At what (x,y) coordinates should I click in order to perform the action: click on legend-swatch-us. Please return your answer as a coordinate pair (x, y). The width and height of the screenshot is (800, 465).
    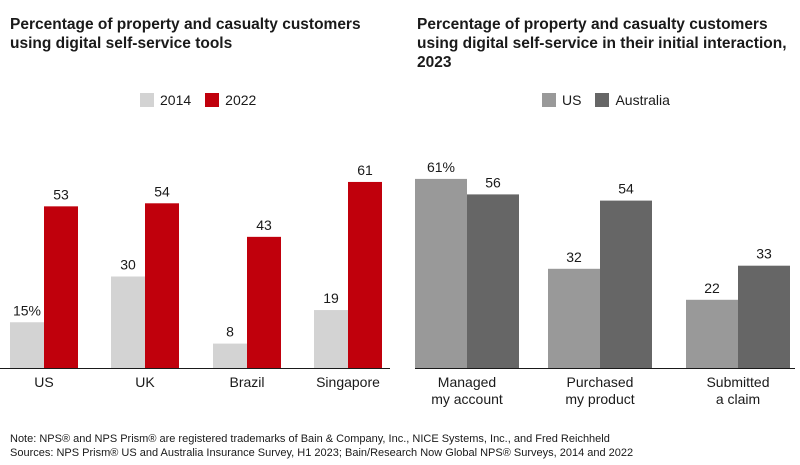
    Looking at the image, I should click on (549, 100).